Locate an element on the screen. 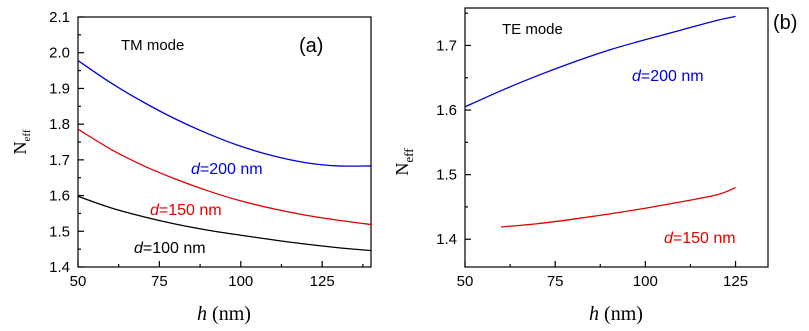 This screenshot has width=809, height=331. panel-a-series-label-d100: d=100 nm is located at coordinates (170, 248).